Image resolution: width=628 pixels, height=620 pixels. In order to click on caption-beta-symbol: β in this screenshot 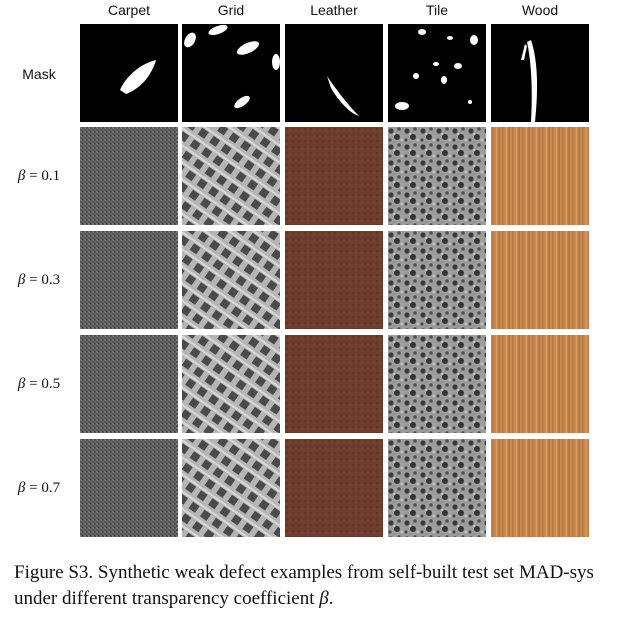, I will do `click(324, 598)`.